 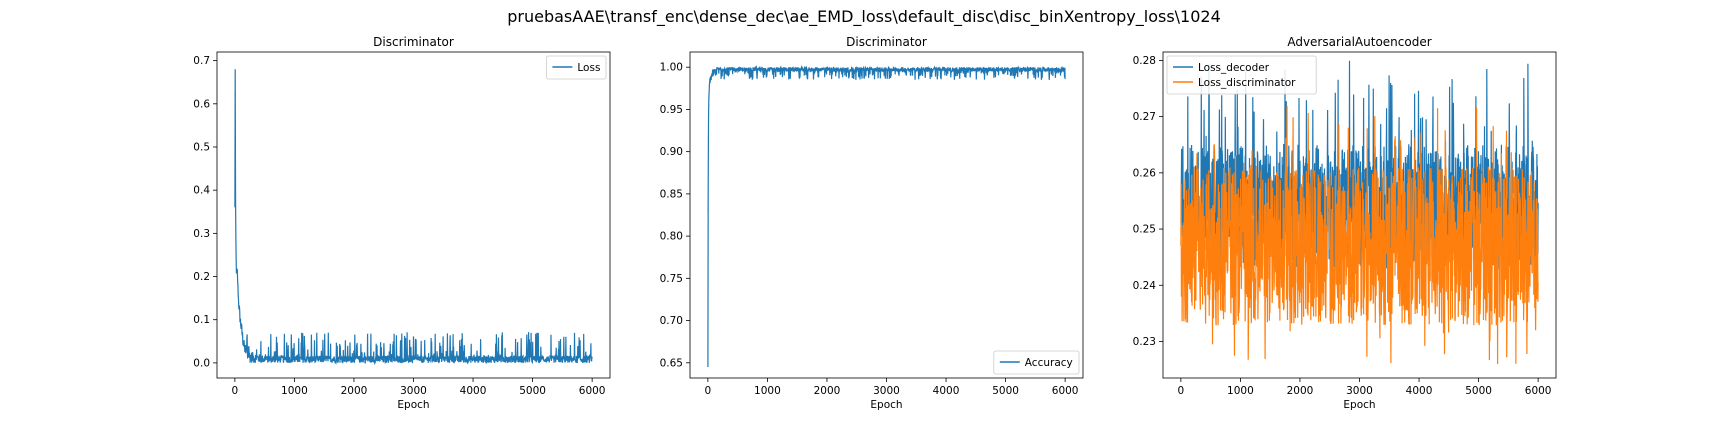 What do you see at coordinates (1234, 68) in the screenshot?
I see `legend-label: Loss_decoder` at bounding box center [1234, 68].